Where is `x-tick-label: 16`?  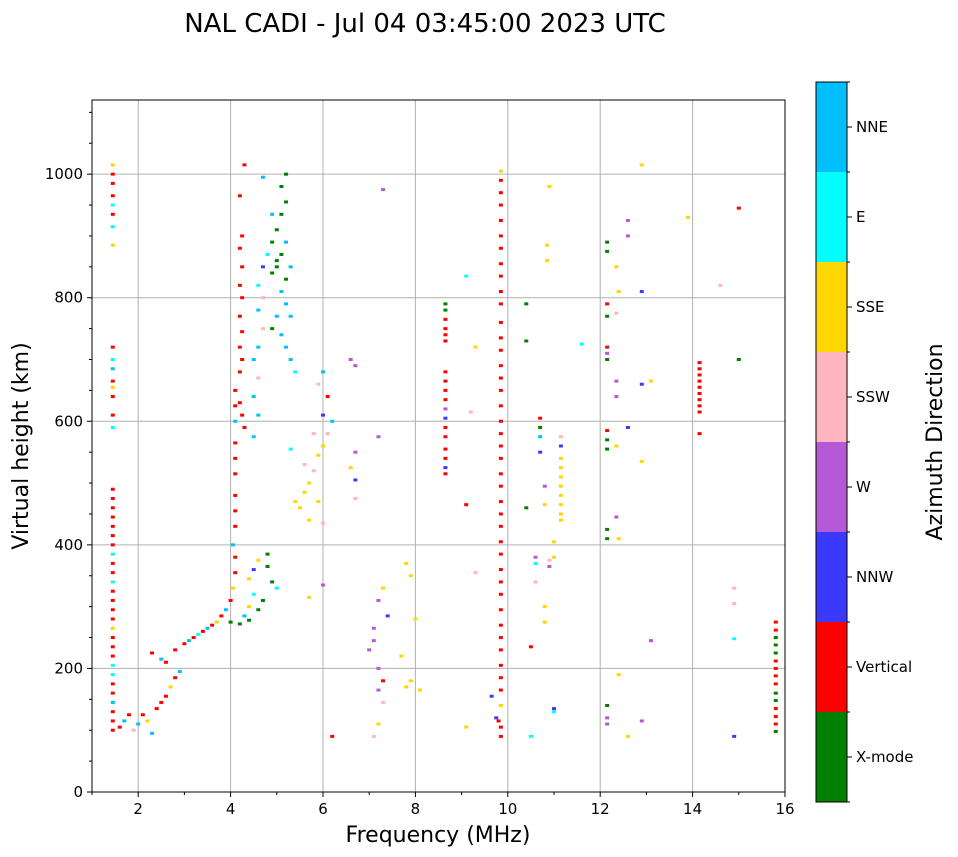 x-tick-label: 16 is located at coordinates (784, 809).